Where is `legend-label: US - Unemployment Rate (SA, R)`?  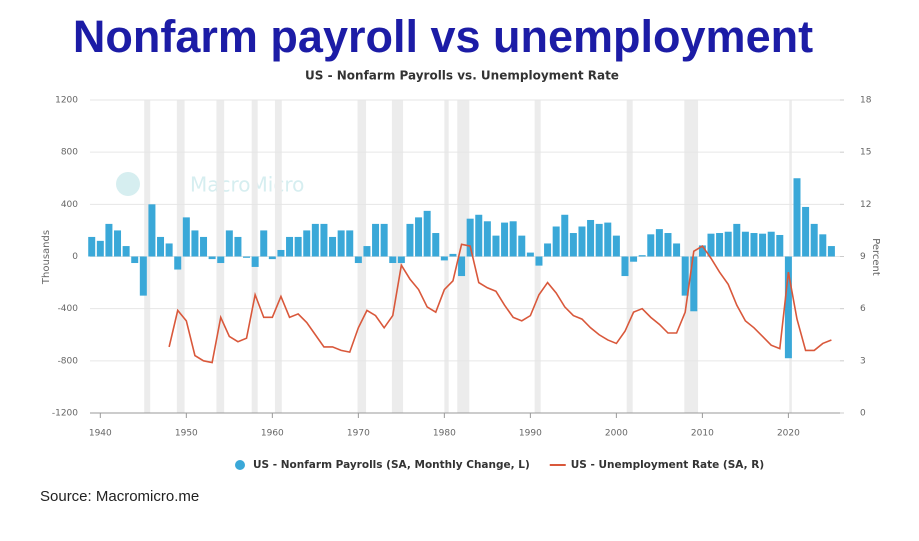 legend-label: US - Unemployment Rate (SA, R) is located at coordinates (667, 465).